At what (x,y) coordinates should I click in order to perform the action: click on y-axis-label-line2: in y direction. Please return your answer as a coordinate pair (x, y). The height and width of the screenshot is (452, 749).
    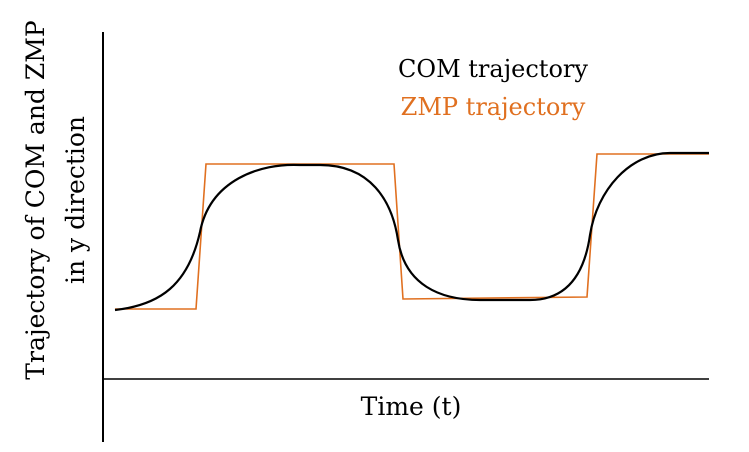
    Looking at the image, I should click on (75, 200).